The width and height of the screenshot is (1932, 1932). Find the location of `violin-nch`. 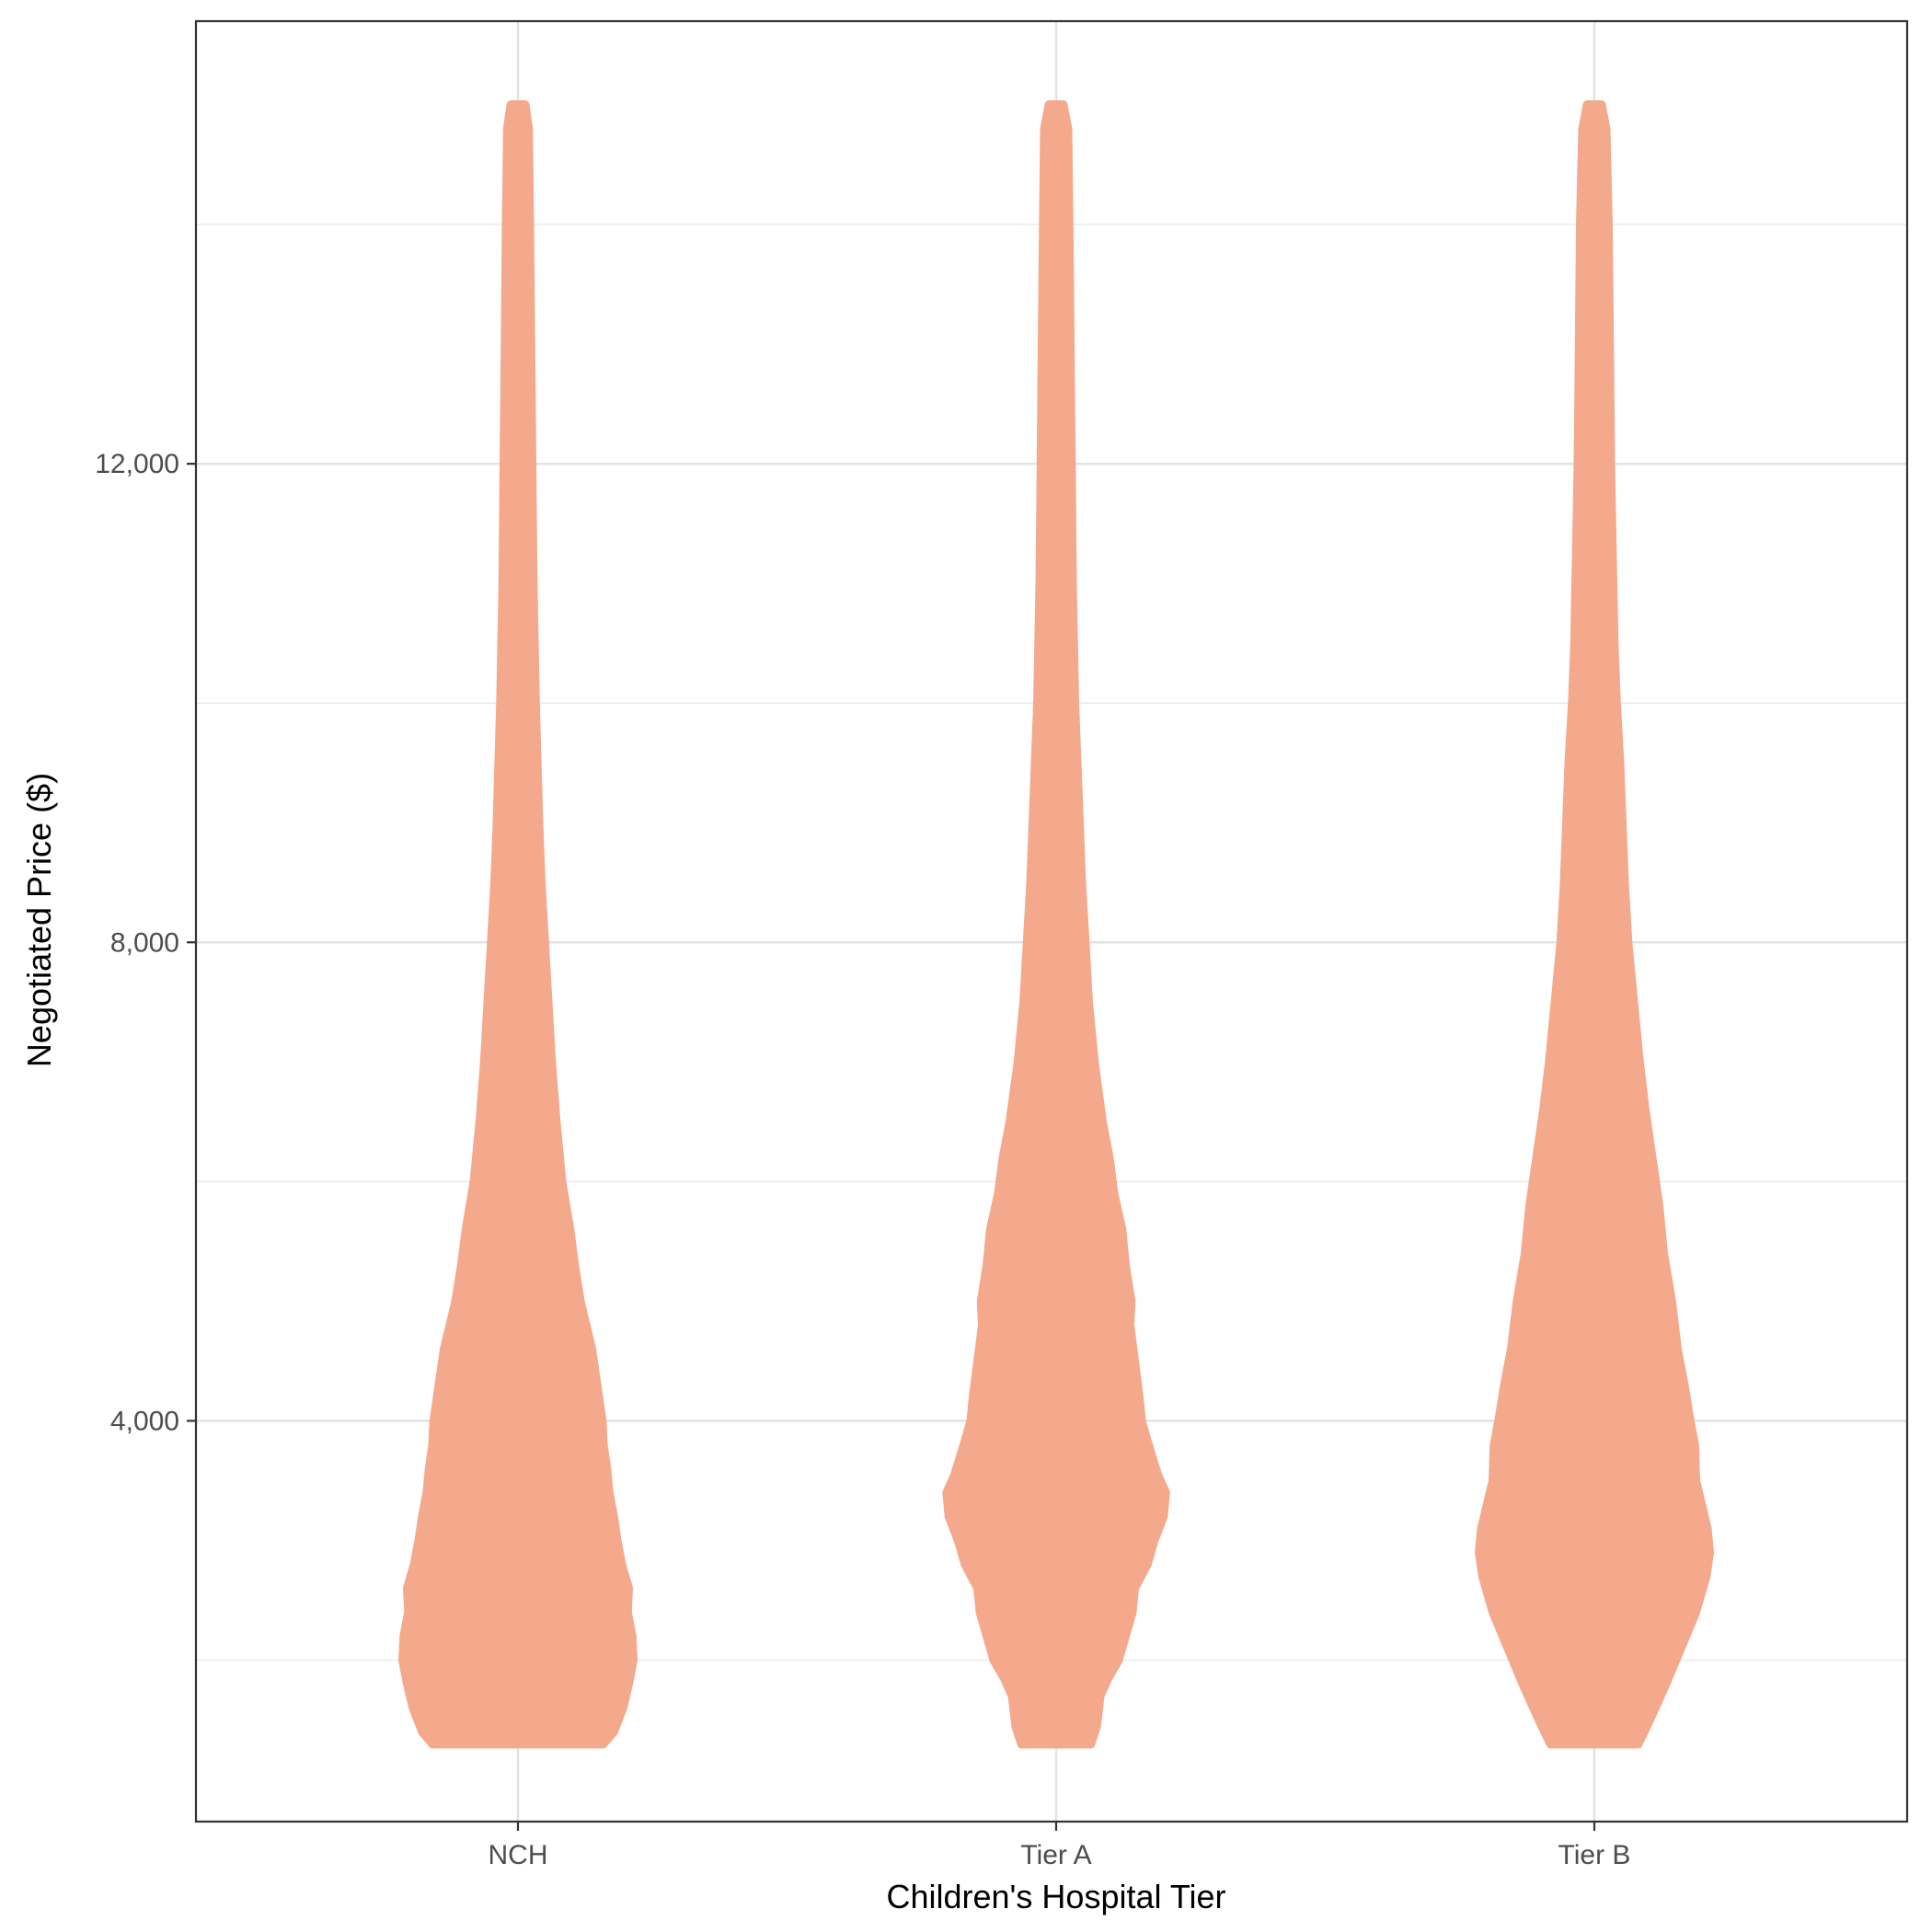

violin-nch is located at coordinates (518, 924).